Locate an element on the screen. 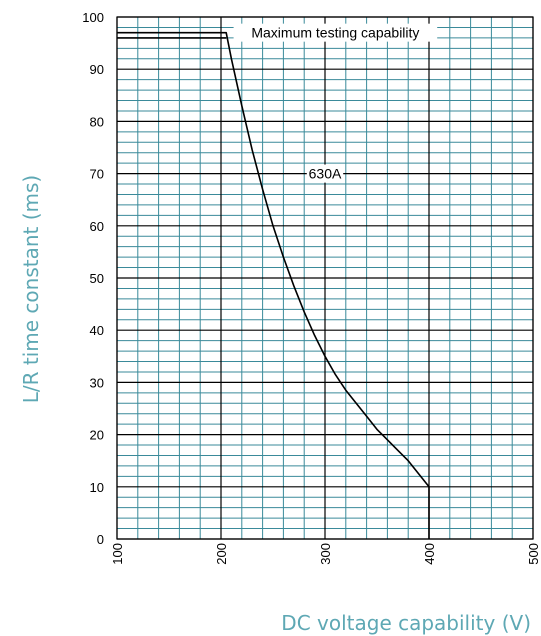 The width and height of the screenshot is (541, 636). y-tick-label: 0 is located at coordinates (100, 539).